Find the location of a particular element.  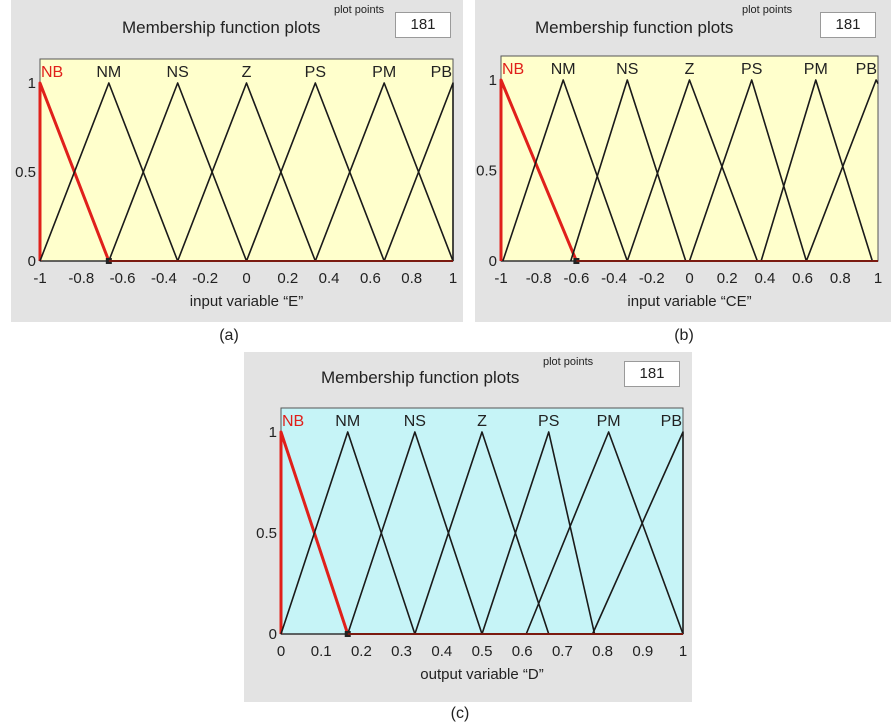

x-tick-label: 0.7 is located at coordinates (562, 651).